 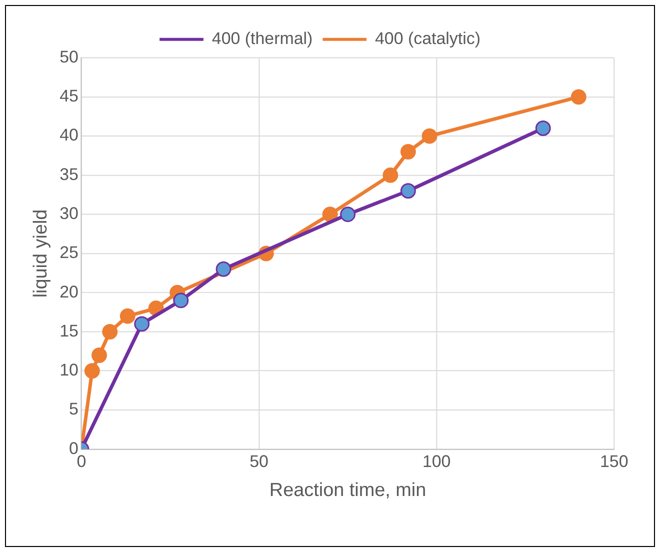 I want to click on y-tick-label: 45, so click(x=69, y=96).